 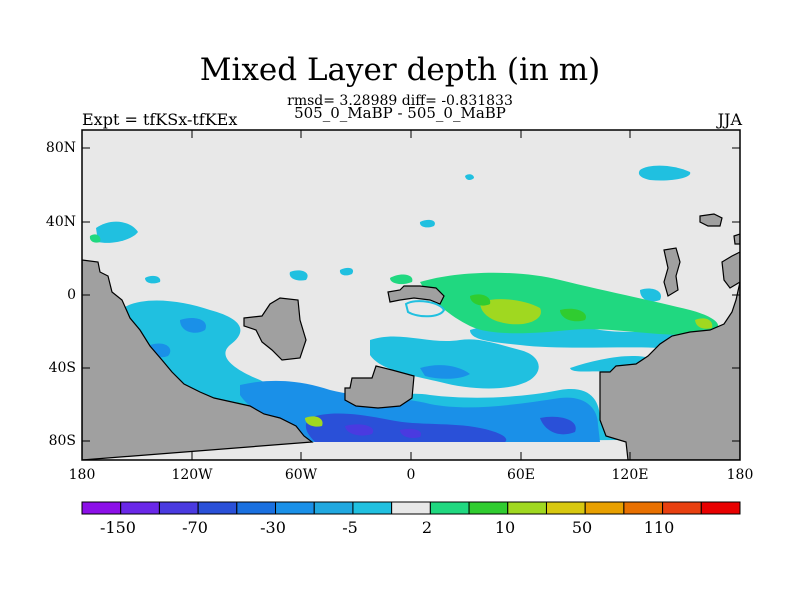 What do you see at coordinates (301, 475) in the screenshot?
I see `x-tick-label-60w: 60W` at bounding box center [301, 475].